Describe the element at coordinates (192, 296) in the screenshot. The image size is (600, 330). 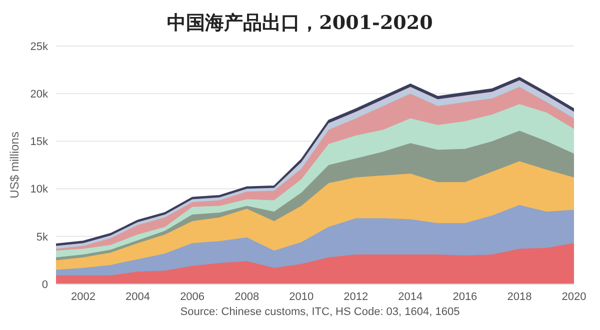
I see `x-tick-label: 2006` at that location.